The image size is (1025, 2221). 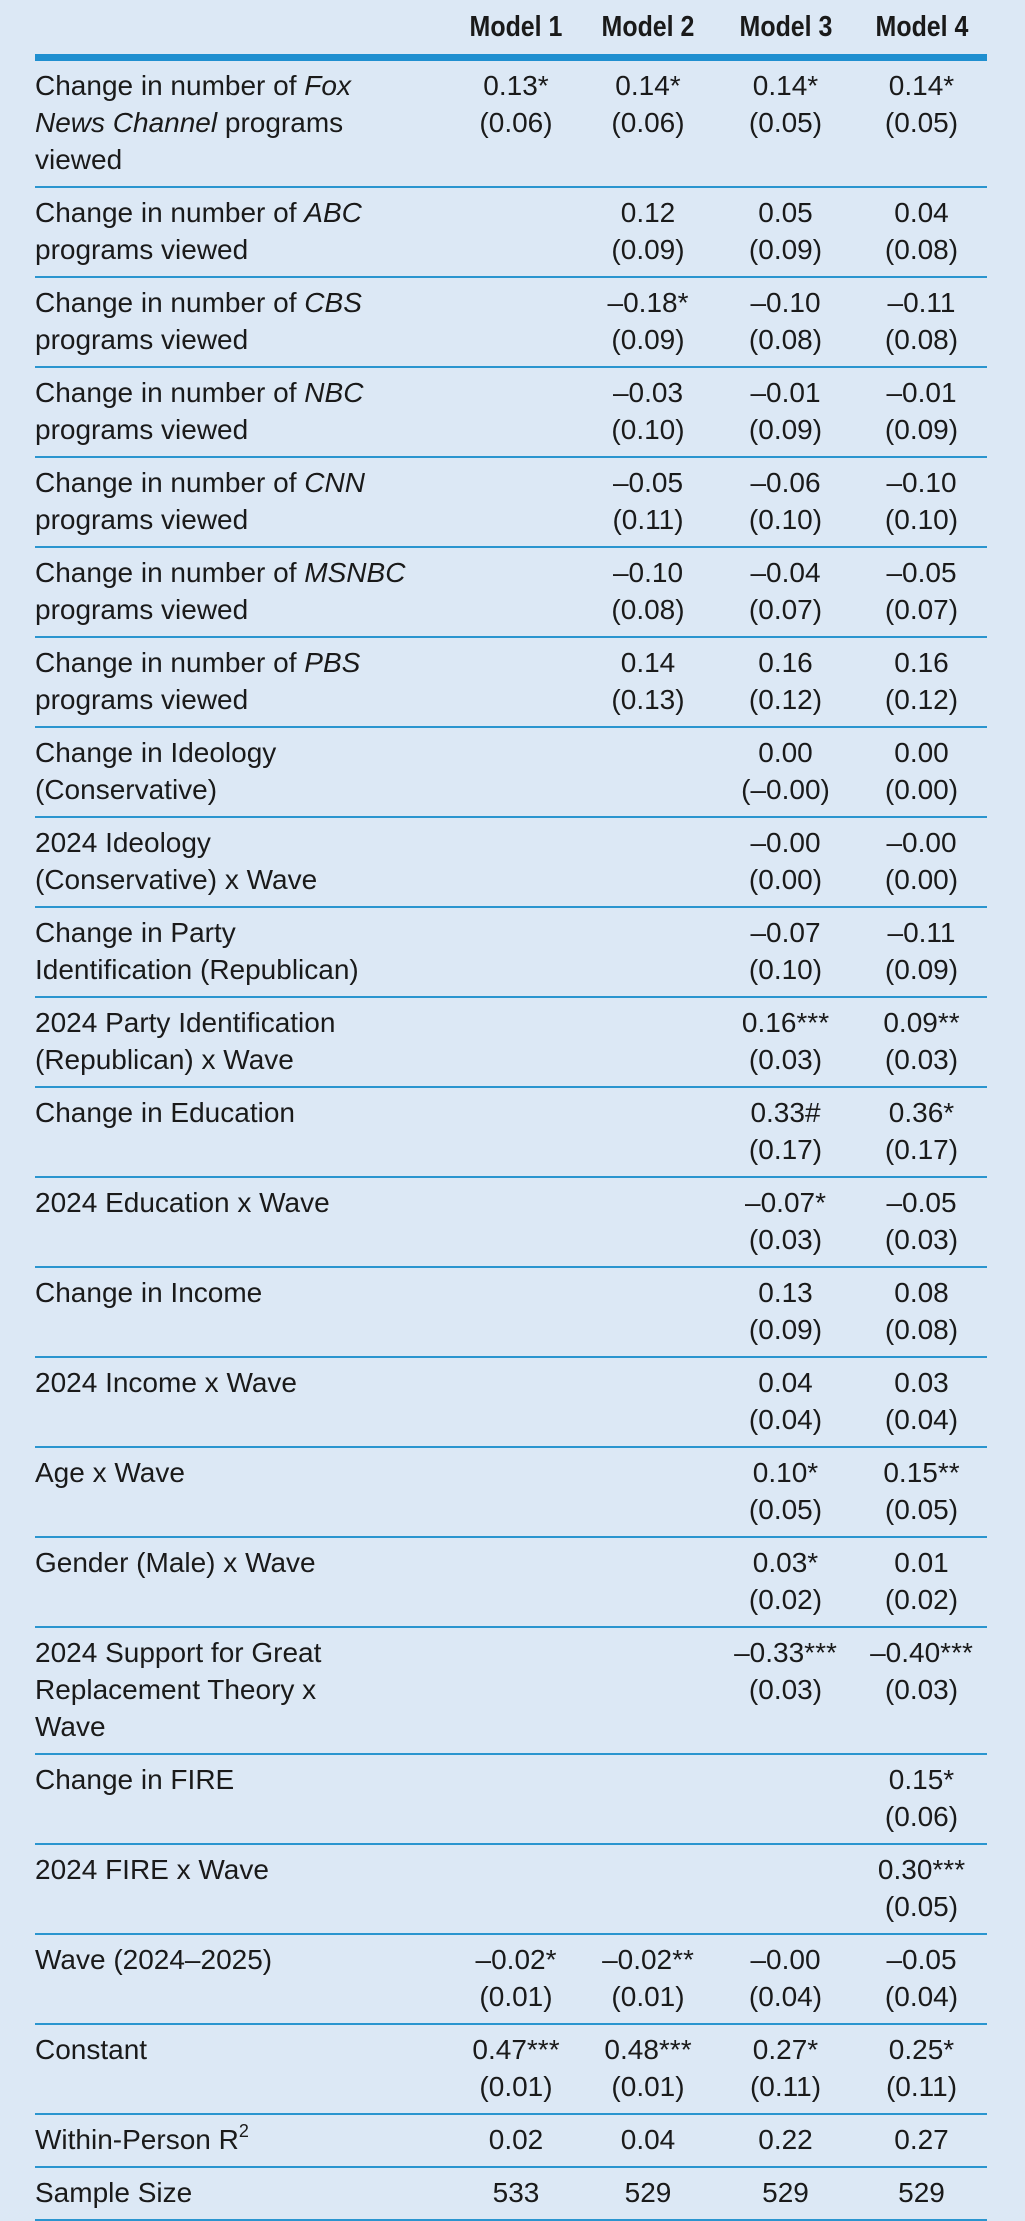 What do you see at coordinates (243, 592) in the screenshot?
I see `row-label: Change in number of MSNBC programs viewed` at bounding box center [243, 592].